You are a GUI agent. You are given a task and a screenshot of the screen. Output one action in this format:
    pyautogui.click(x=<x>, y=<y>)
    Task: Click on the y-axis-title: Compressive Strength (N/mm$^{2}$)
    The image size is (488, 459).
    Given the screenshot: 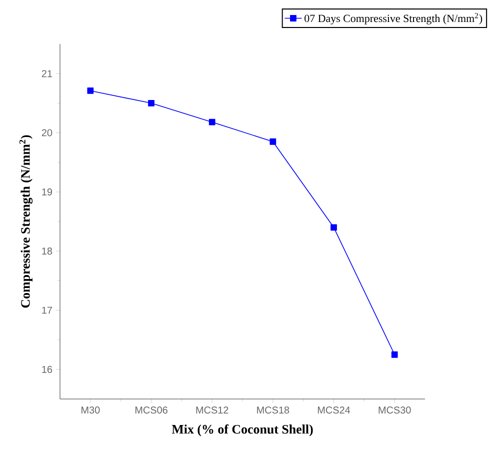 What is the action you would take?
    pyautogui.click(x=26, y=221)
    